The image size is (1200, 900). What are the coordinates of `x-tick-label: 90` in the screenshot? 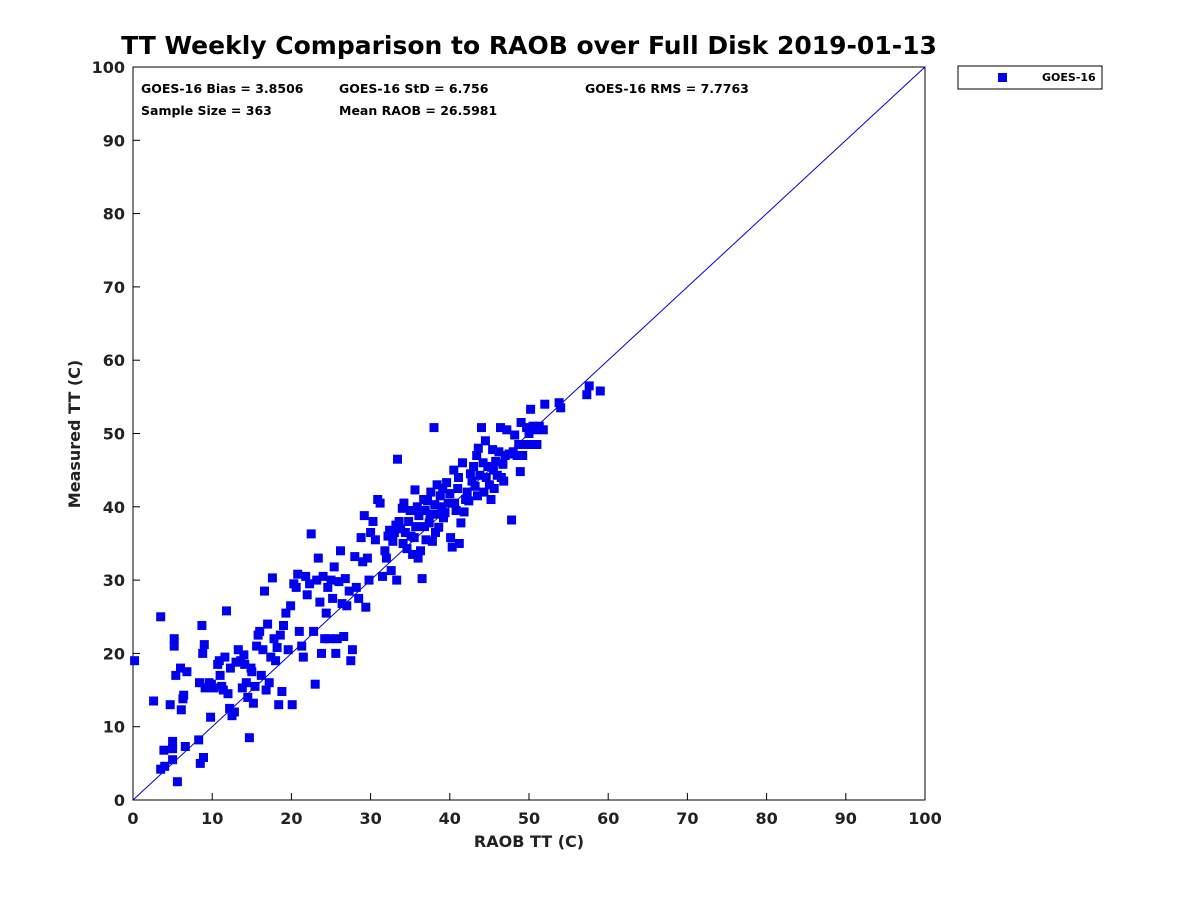 It's located at (846, 818).